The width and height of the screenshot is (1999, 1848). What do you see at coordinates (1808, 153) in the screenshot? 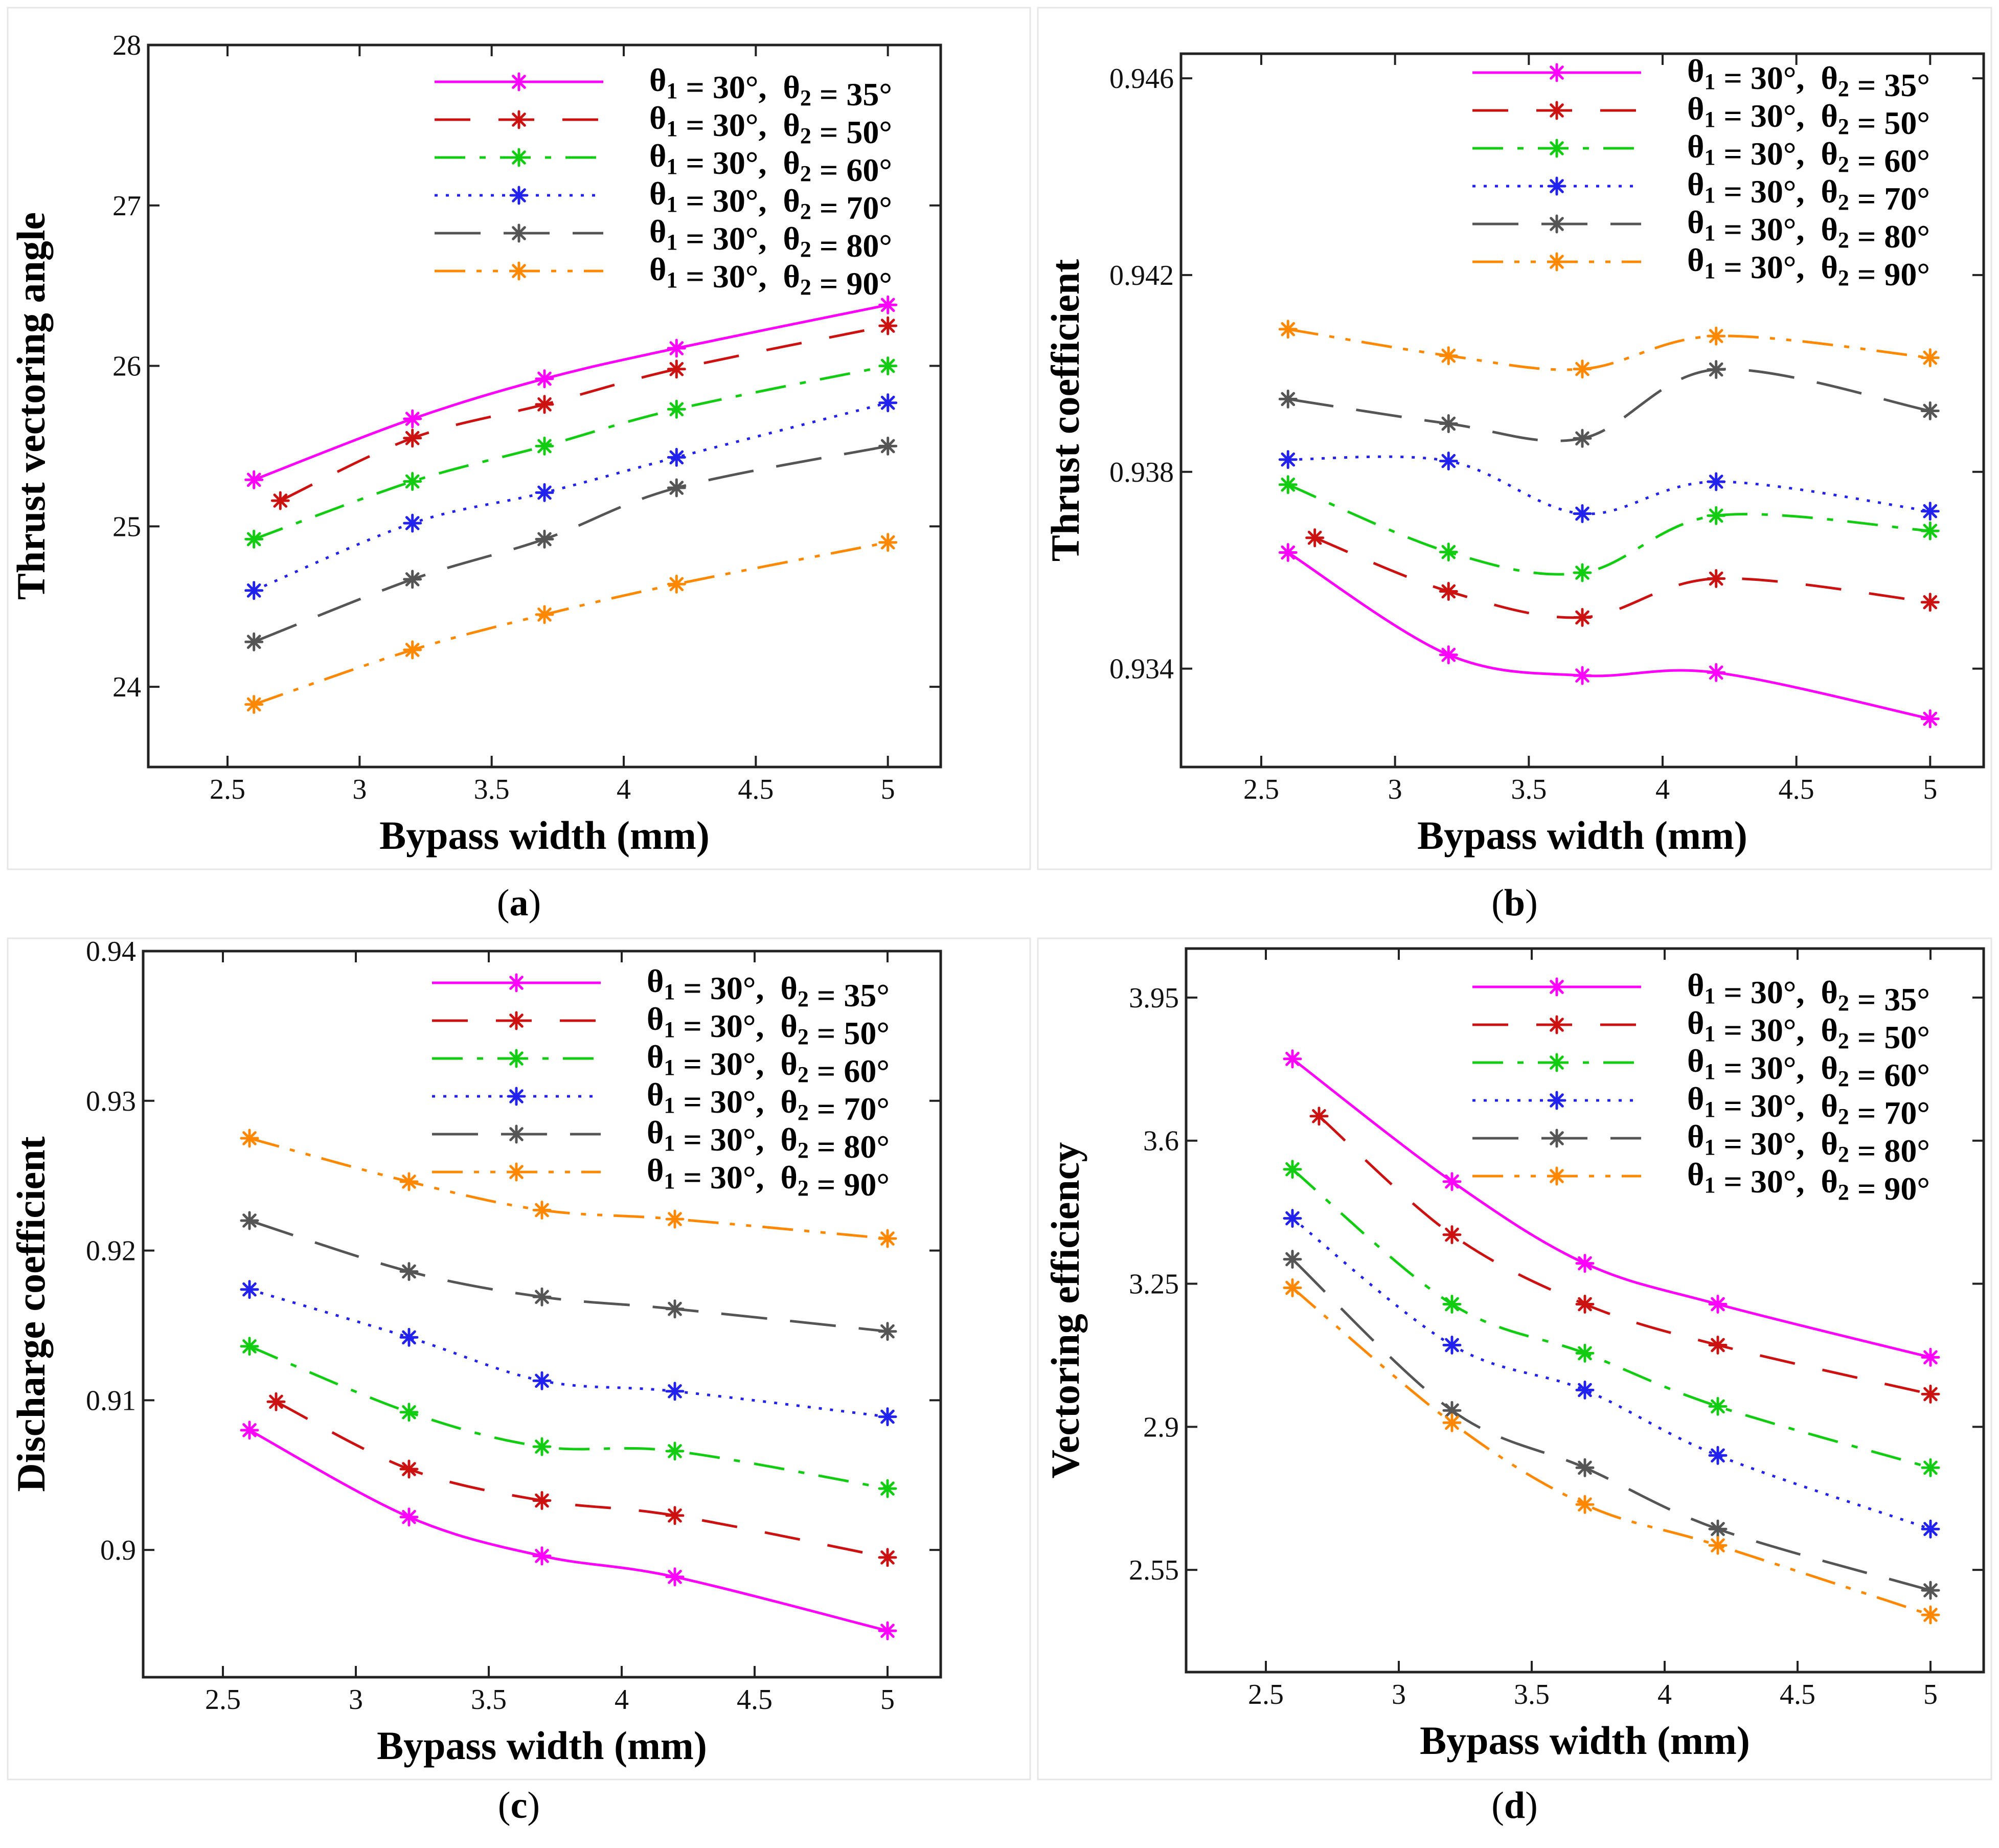
I see `legend-label: θ1 = 30°, θ2 = 60°` at bounding box center [1808, 153].